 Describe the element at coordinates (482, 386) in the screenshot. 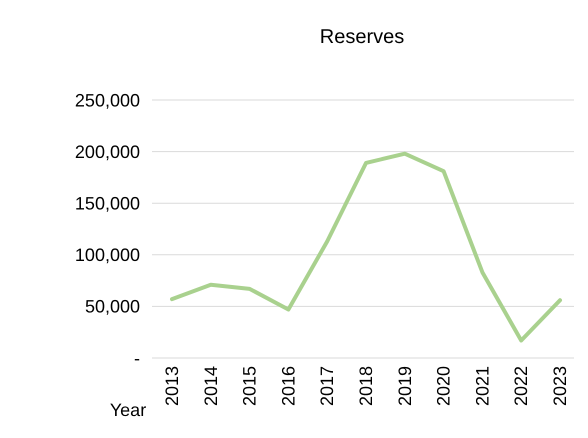

I see `x-tick-label: 2021` at that location.